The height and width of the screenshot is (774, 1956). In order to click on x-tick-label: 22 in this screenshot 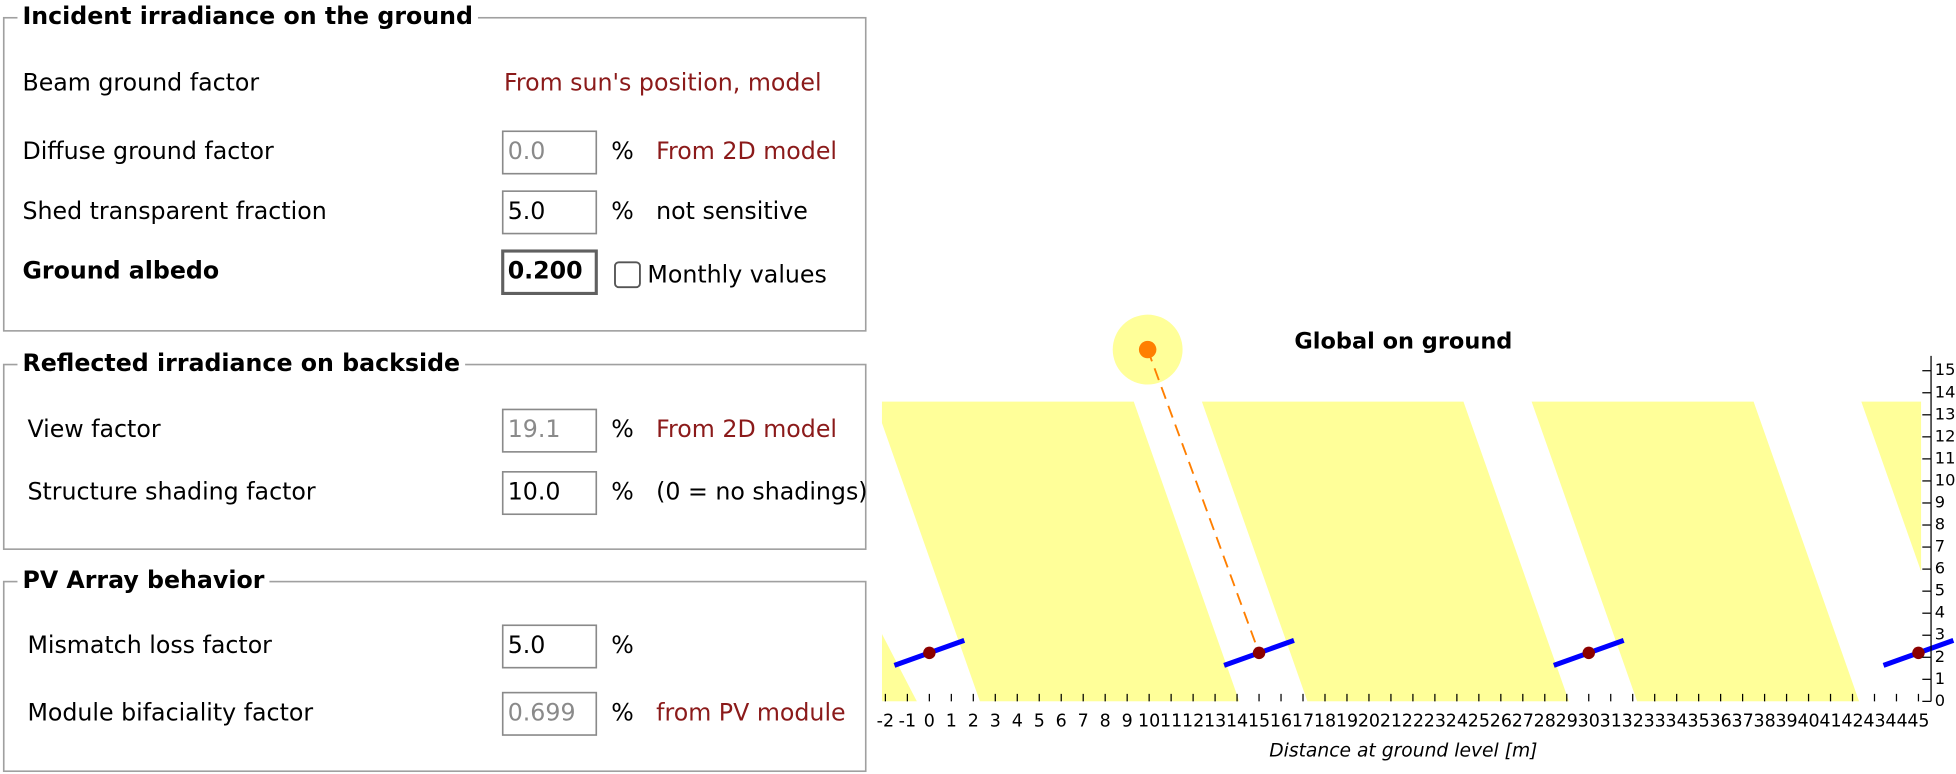, I will do `click(1413, 721)`.